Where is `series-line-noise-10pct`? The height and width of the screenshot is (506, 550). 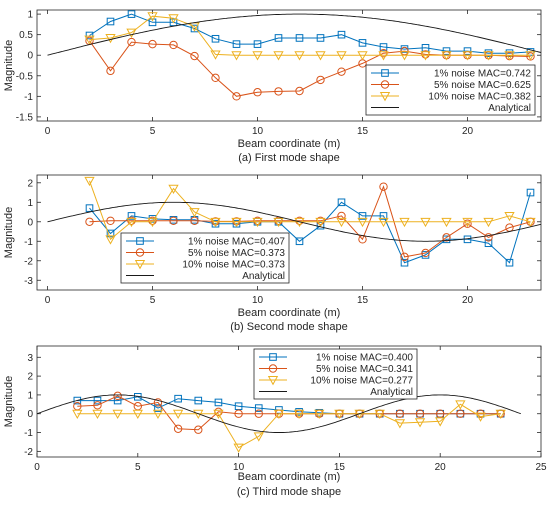 series-line-noise-10pct is located at coordinates (310, 35).